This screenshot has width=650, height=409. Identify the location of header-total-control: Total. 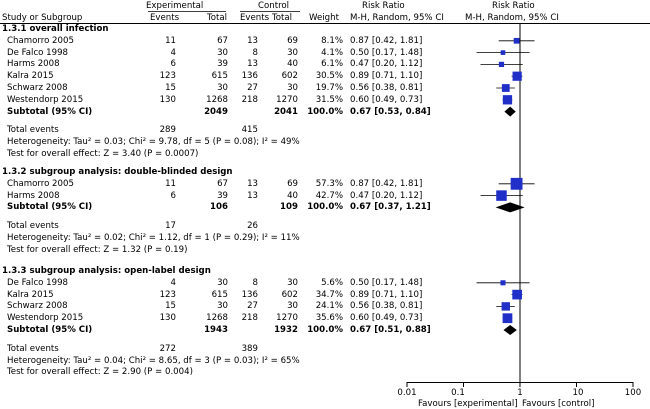
(282, 18).